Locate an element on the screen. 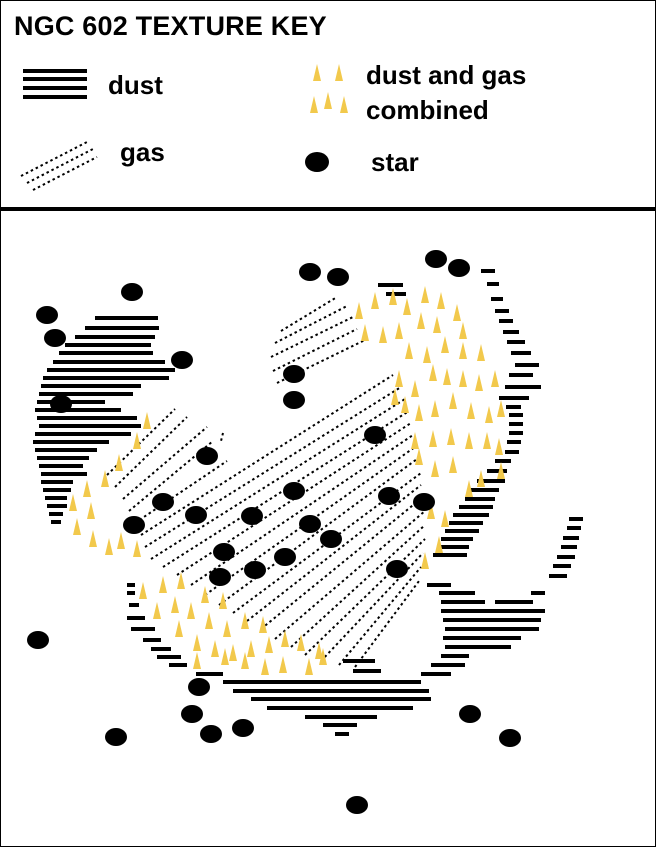  dust-label: dust is located at coordinates (135, 85).